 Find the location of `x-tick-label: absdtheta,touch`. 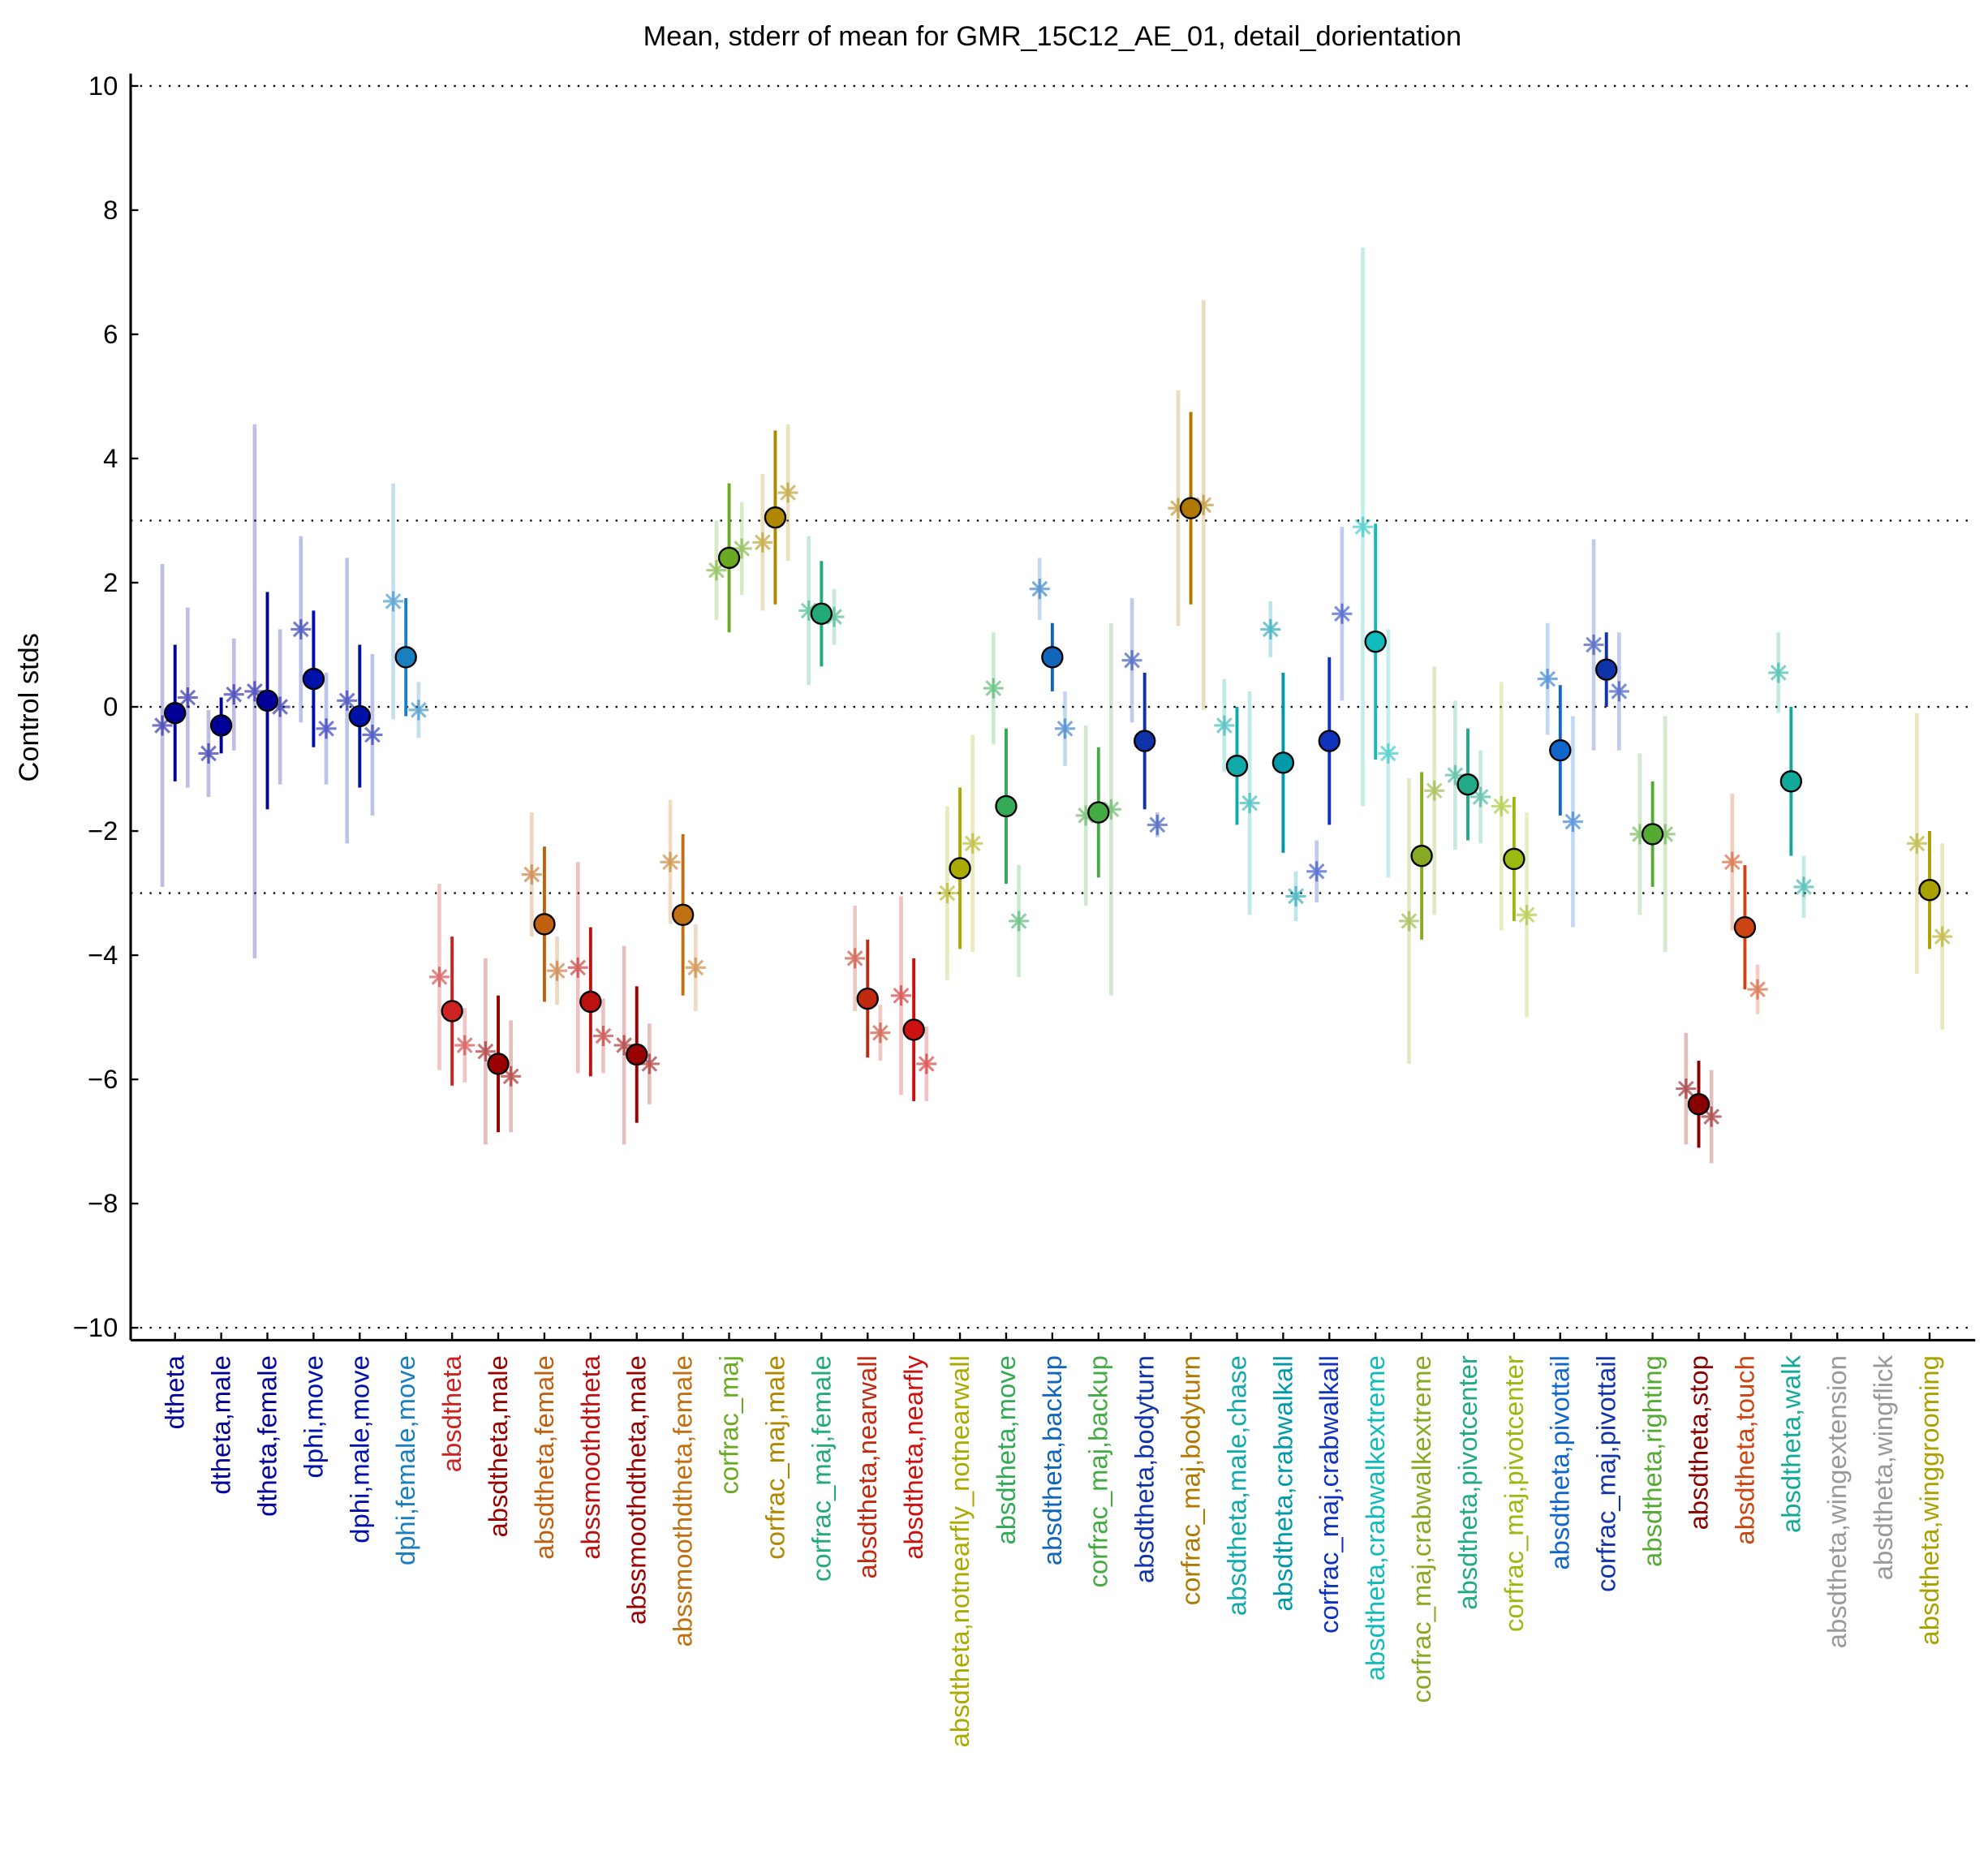

x-tick-label: absdtheta,touch is located at coordinates (1744, 1449).